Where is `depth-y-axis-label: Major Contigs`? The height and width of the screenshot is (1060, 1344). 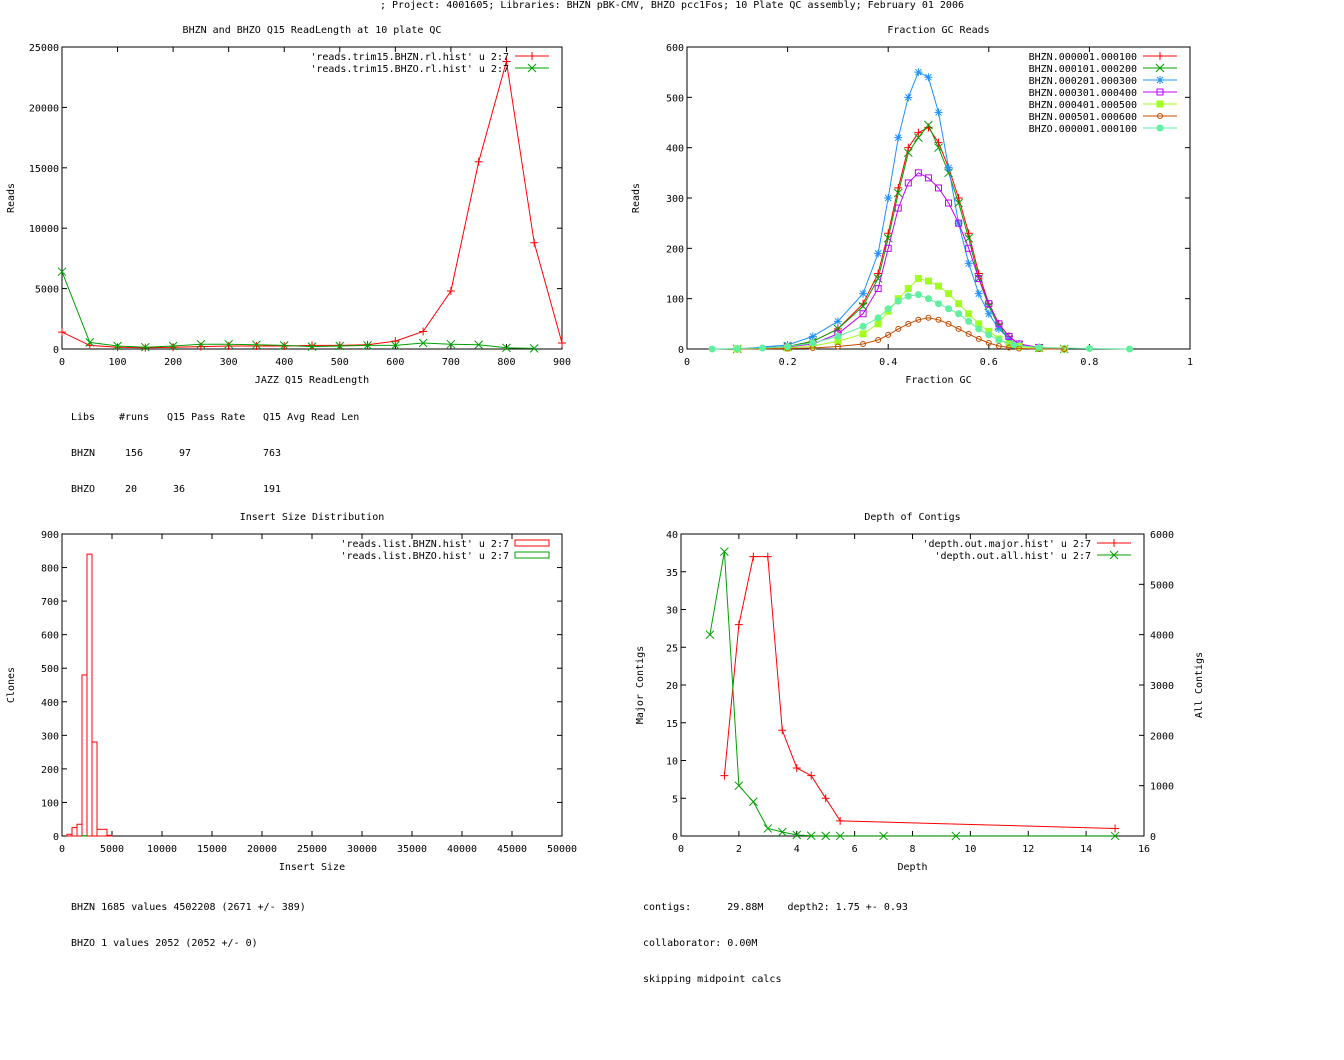
depth-y-axis-label: Major Contigs is located at coordinates (640, 685).